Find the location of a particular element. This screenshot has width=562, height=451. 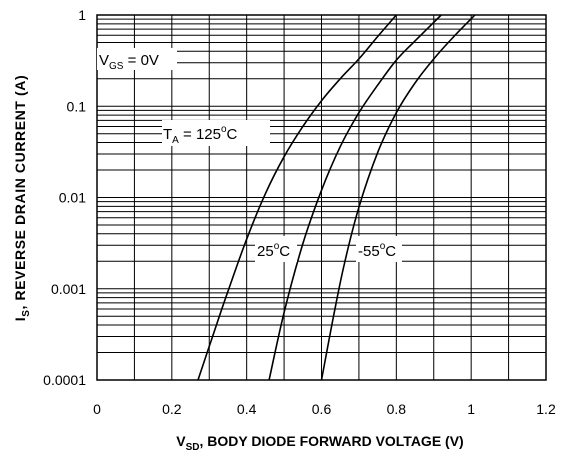

tm55-label: -55oC is located at coordinates (377, 250).